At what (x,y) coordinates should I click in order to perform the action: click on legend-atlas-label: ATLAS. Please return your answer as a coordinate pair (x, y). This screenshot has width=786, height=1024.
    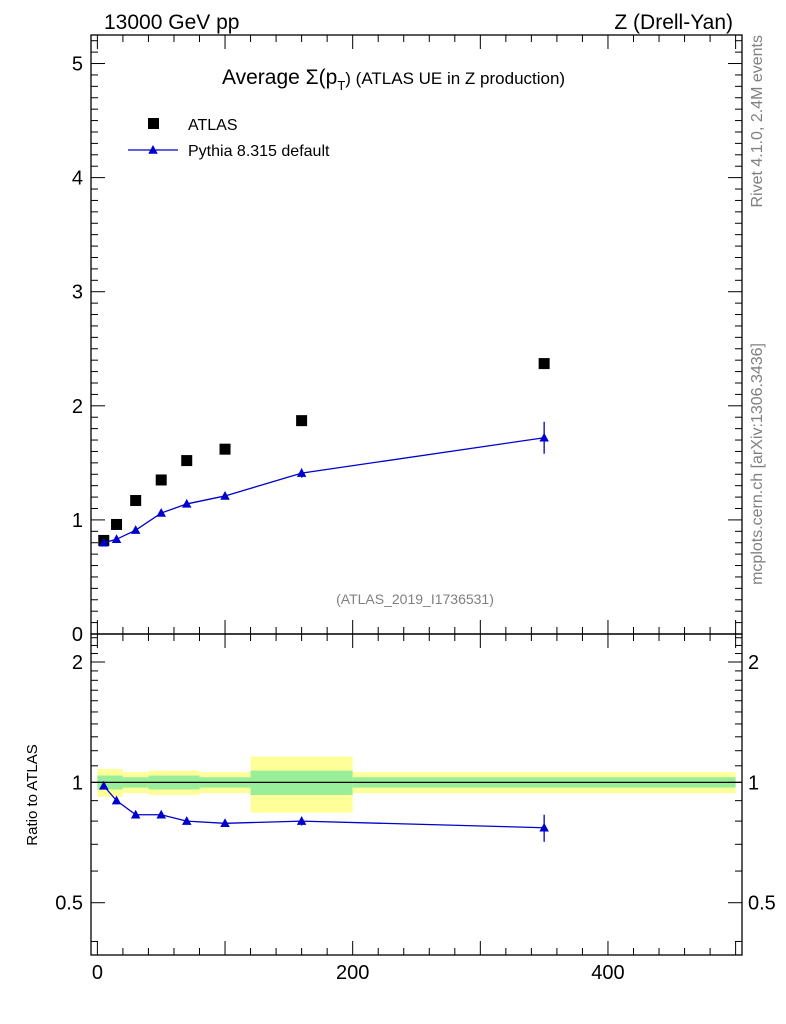
    Looking at the image, I should click on (213, 125).